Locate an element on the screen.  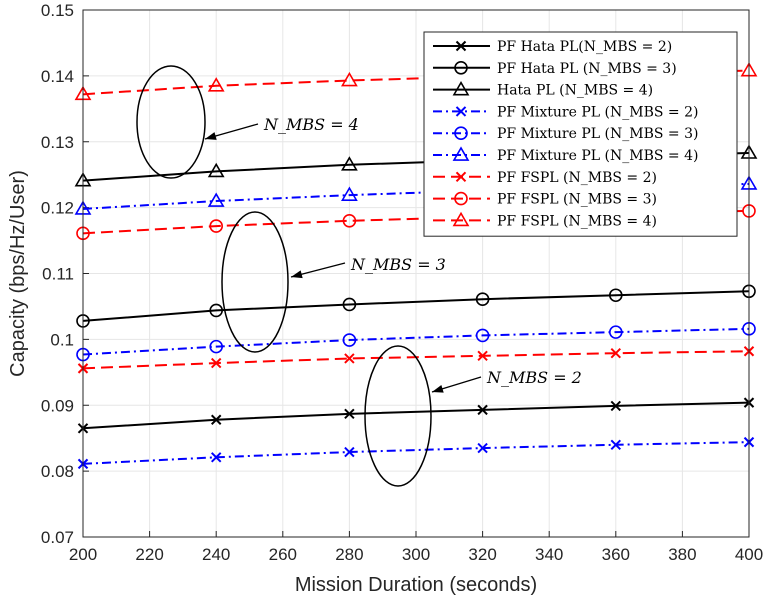
legend-label: PF Mixture PL (N_MBS = 4) is located at coordinates (597, 156).